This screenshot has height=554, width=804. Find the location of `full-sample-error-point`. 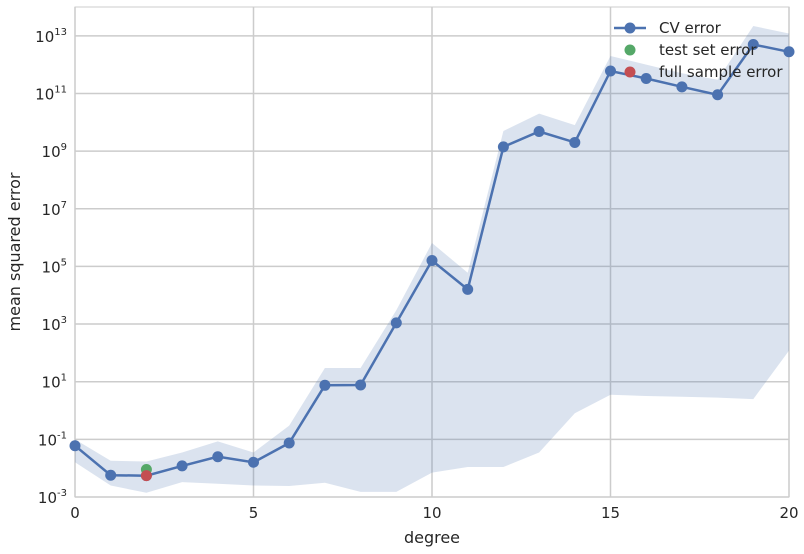

full-sample-error-point is located at coordinates (146, 476).